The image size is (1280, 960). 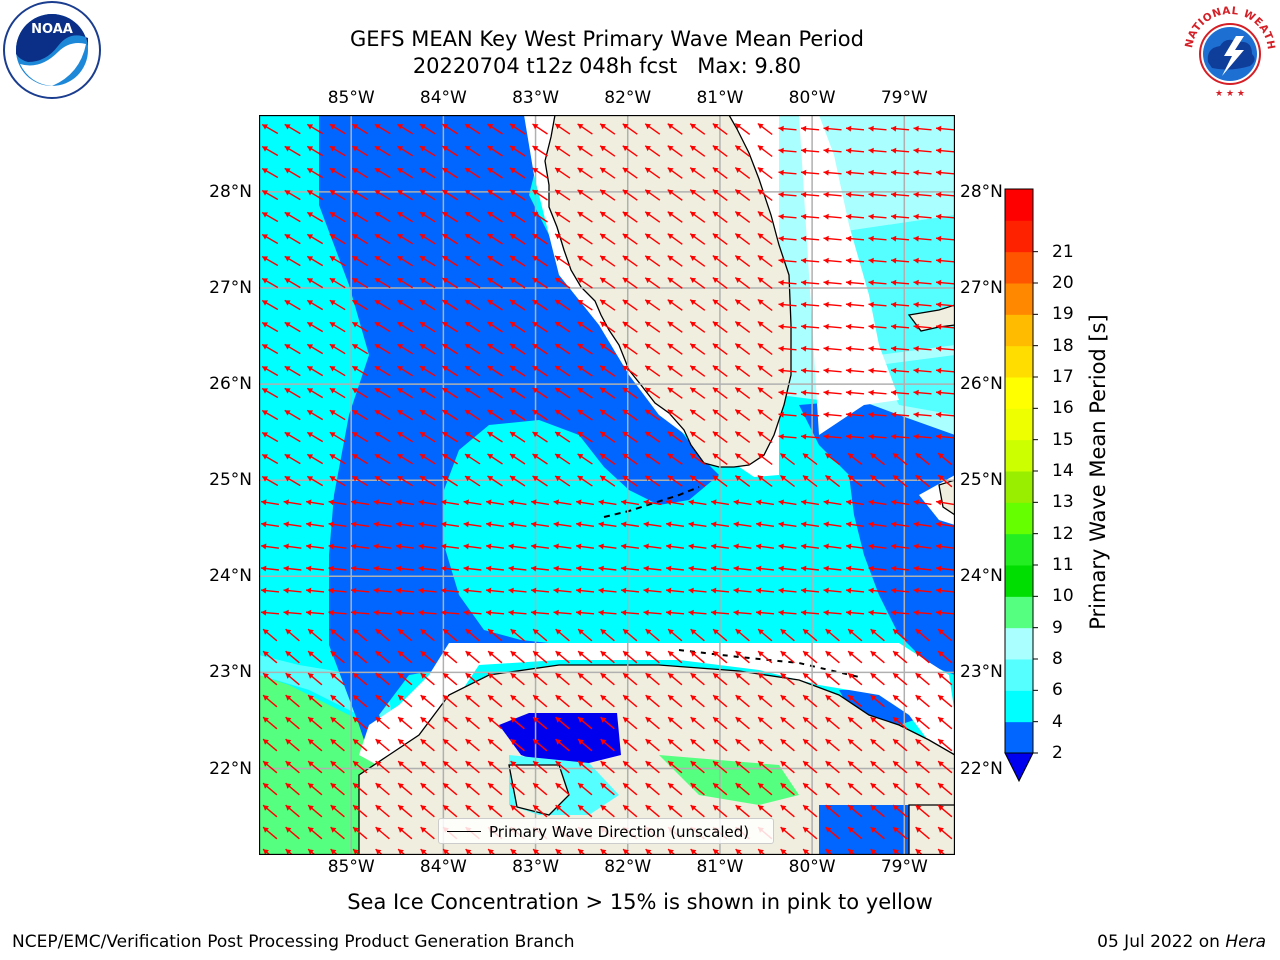 I want to click on lat-label: 28°N, so click(x=981, y=191).